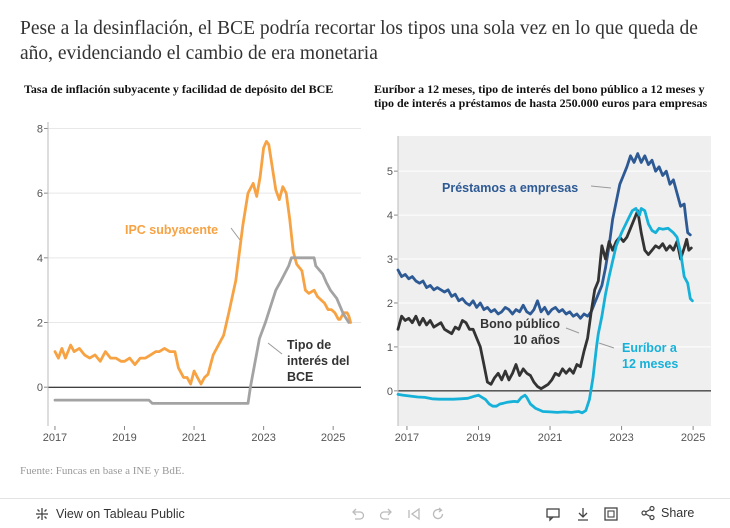 Image resolution: width=730 pixels, height=528 pixels. What do you see at coordinates (120, 514) in the screenshot?
I see `view-on-tableau-label: View on Tableau Public` at bounding box center [120, 514].